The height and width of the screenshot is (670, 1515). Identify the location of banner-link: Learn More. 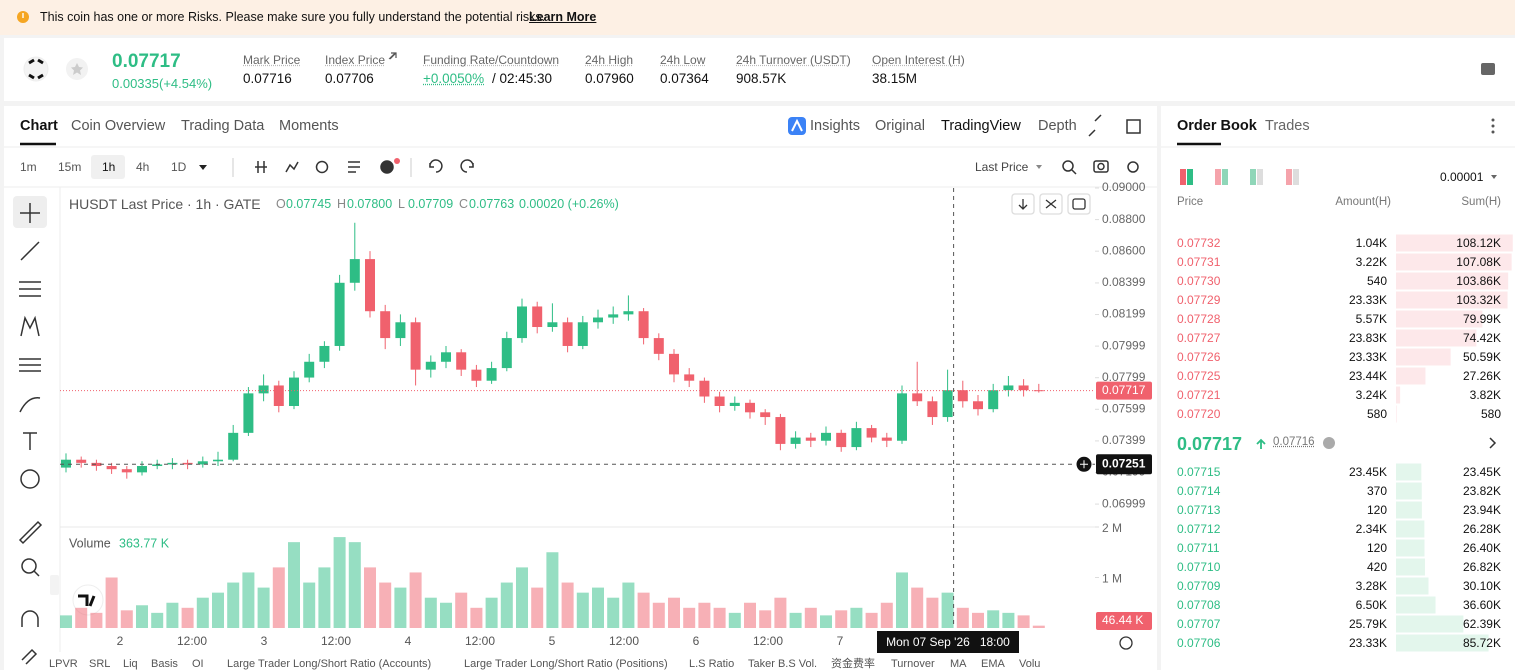
(563, 17).